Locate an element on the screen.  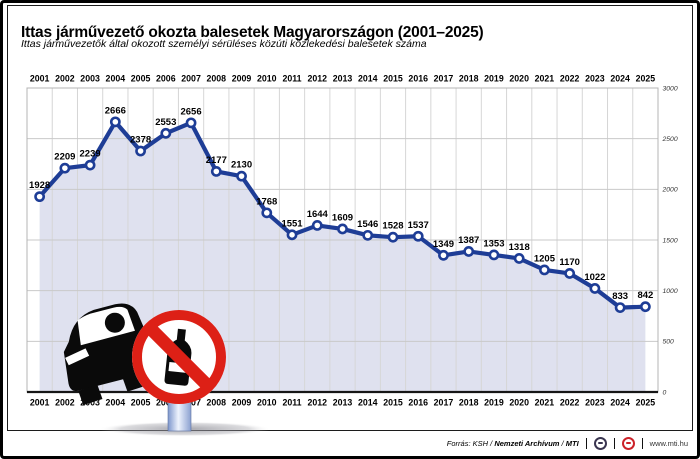
y-tick-2500: 2500 is located at coordinates (670, 139).